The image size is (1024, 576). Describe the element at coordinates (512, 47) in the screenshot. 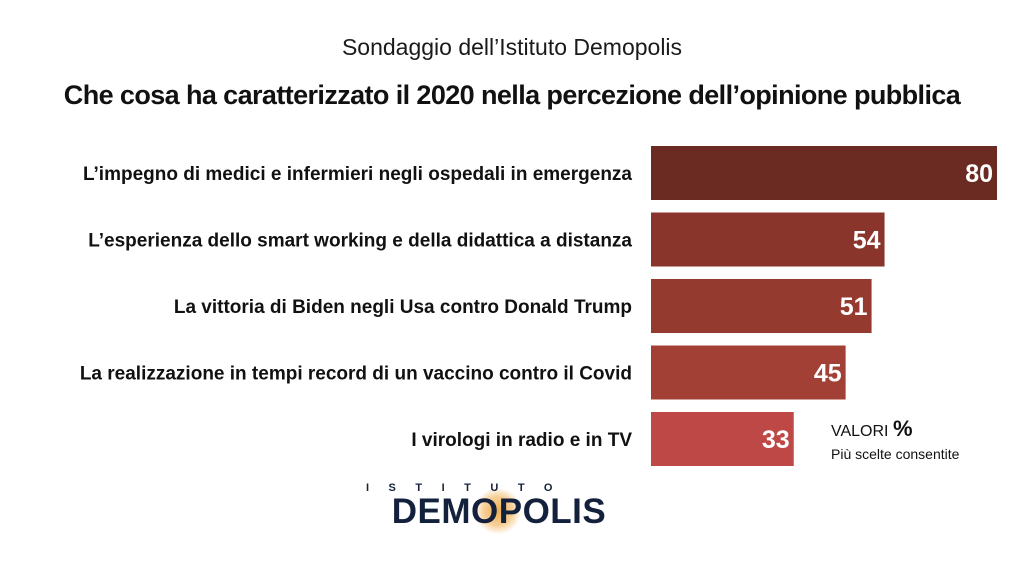

I see `chart-subtitle: Sondaggio dell’Istituto Demopolis` at that location.